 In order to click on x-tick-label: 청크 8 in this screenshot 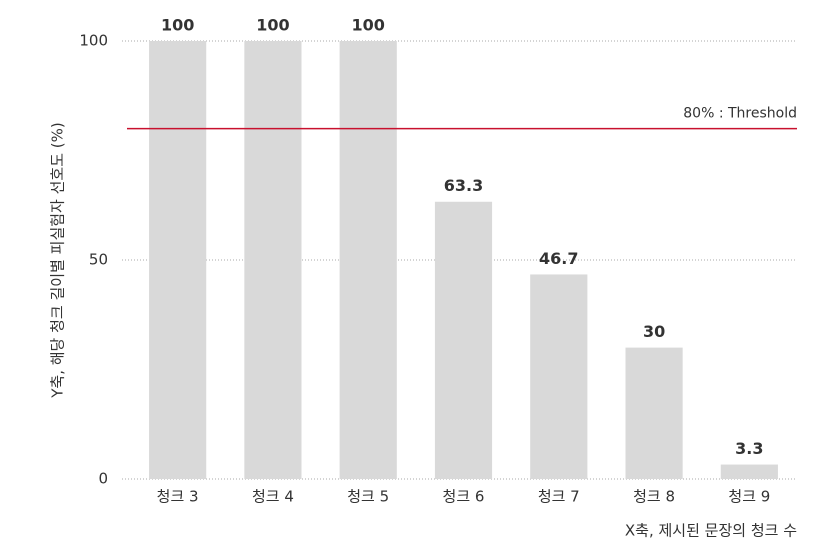, I will do `click(654, 497)`.